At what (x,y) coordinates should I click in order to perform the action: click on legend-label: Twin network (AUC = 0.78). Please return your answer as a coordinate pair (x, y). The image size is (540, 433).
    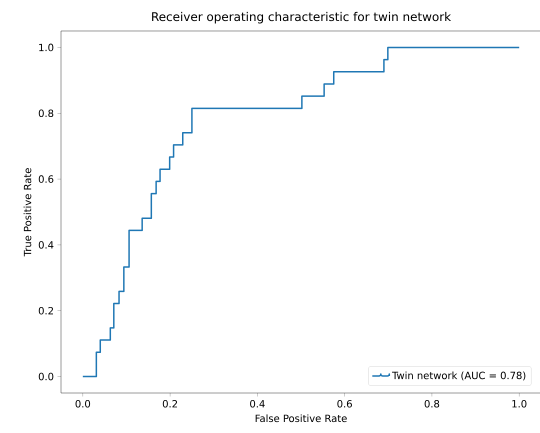
    Looking at the image, I should click on (459, 375).